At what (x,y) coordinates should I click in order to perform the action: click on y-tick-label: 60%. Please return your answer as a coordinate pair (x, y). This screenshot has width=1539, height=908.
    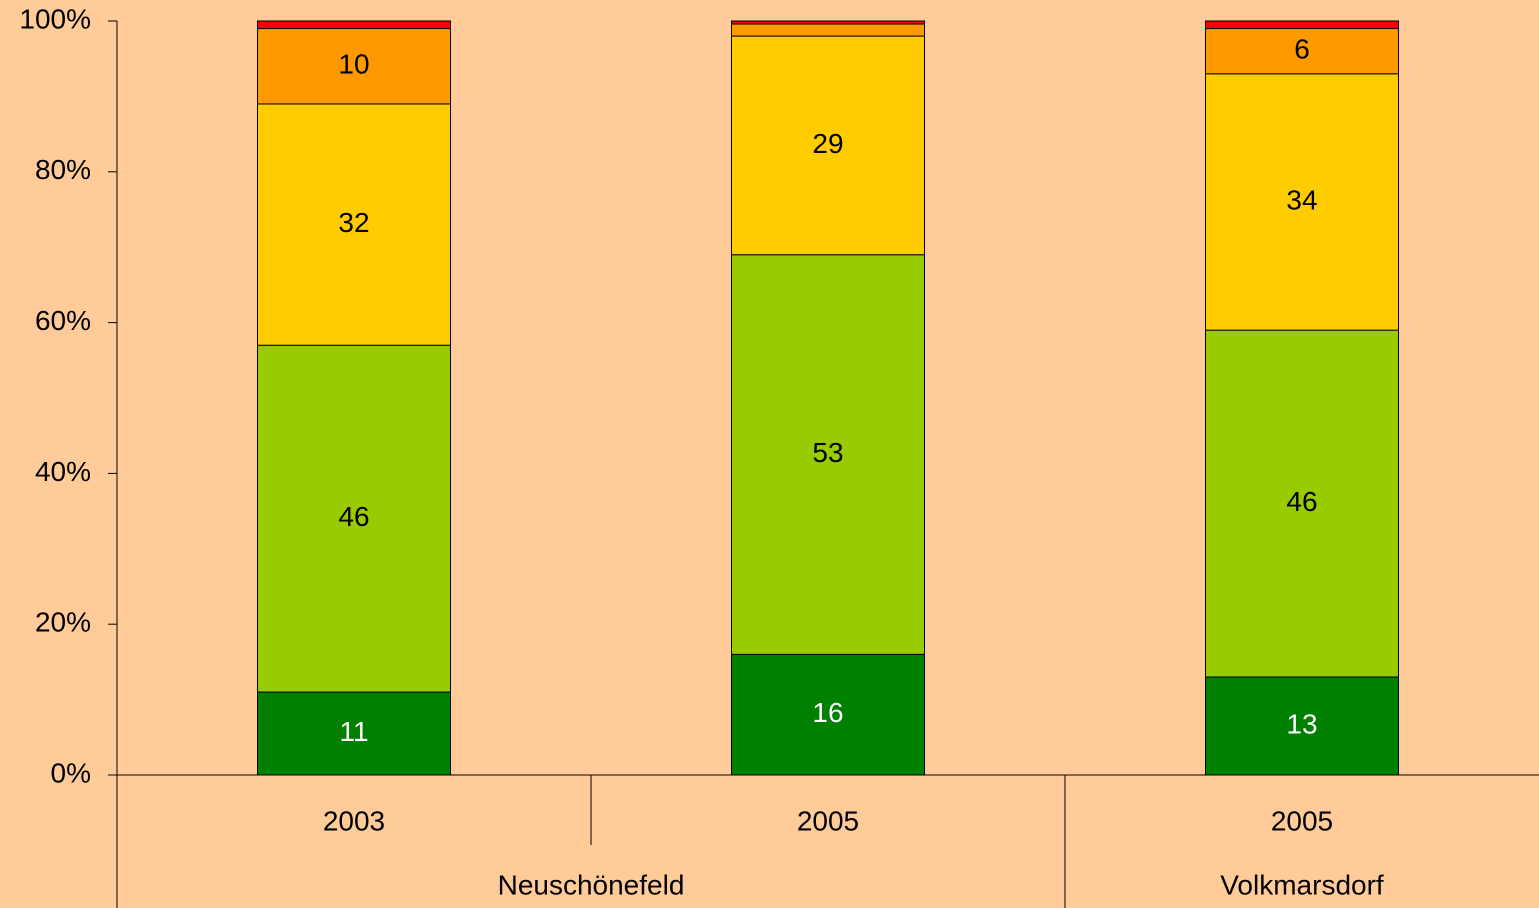
    Looking at the image, I should click on (63, 320).